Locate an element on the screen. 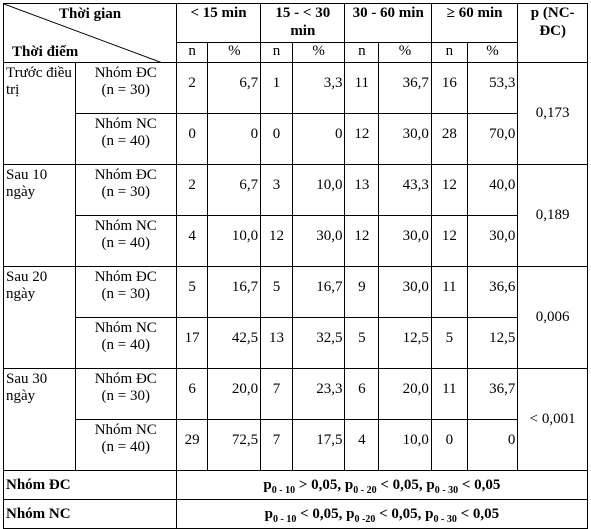 Image resolution: width=591 pixels, height=529 pixels. n-header-3: n is located at coordinates (362, 52).